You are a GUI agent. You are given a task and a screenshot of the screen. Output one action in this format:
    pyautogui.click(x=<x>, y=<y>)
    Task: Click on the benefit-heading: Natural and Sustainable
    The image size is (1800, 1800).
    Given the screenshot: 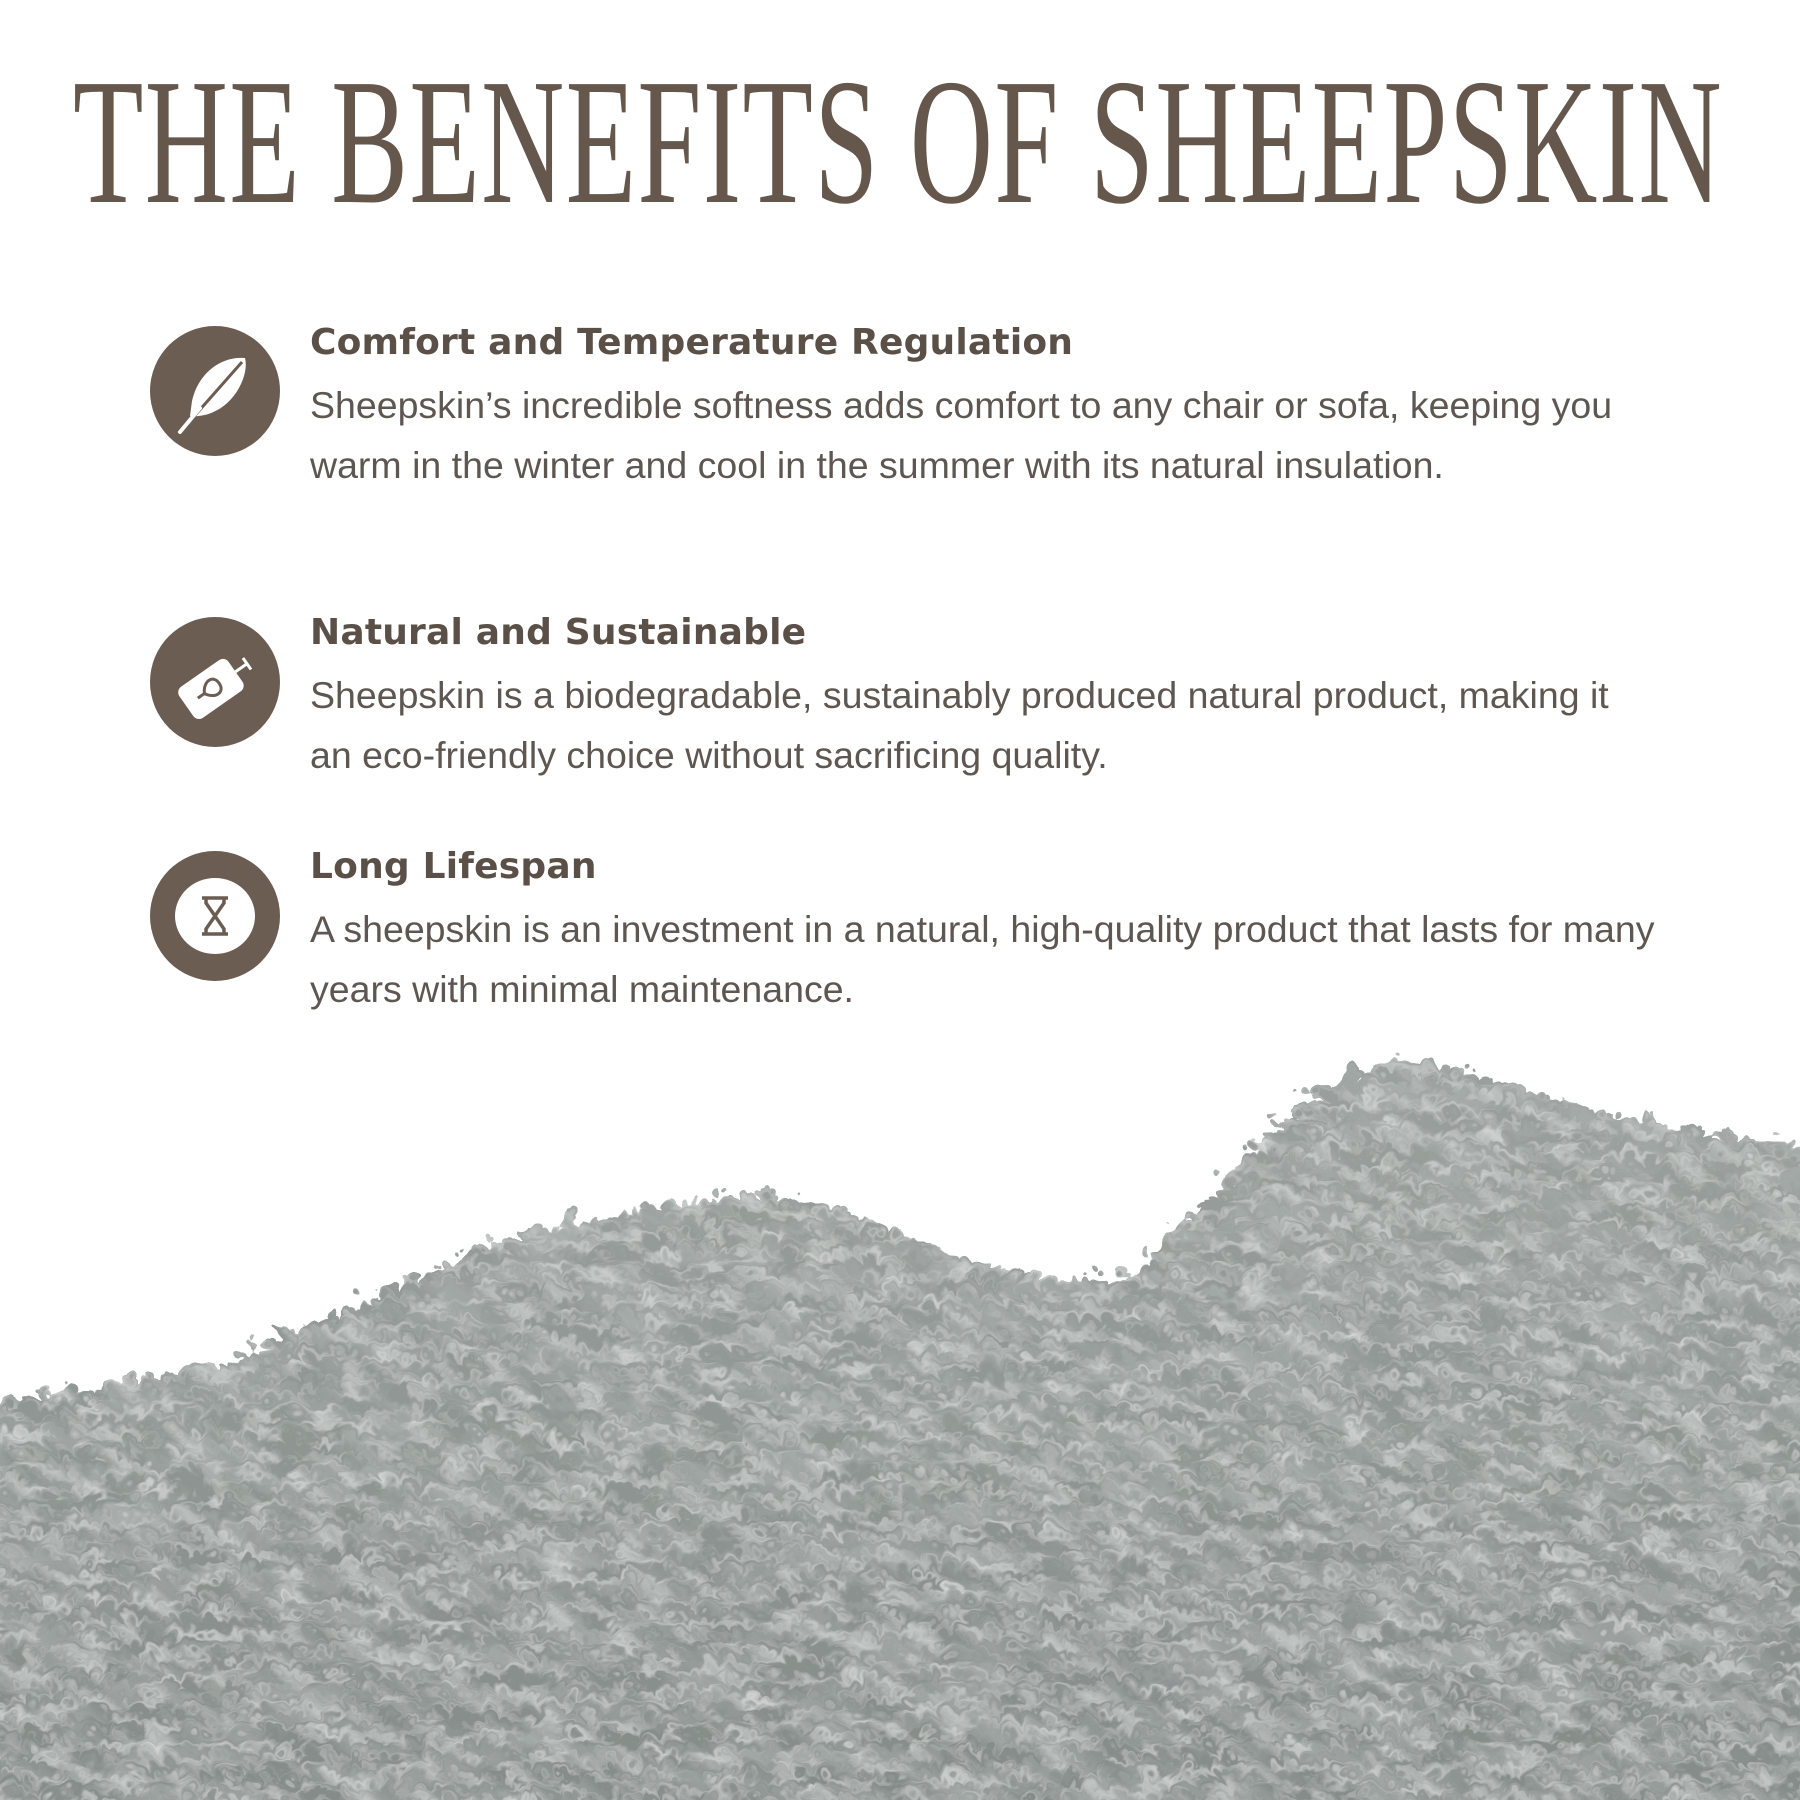 What is the action you would take?
    pyautogui.click(x=558, y=632)
    